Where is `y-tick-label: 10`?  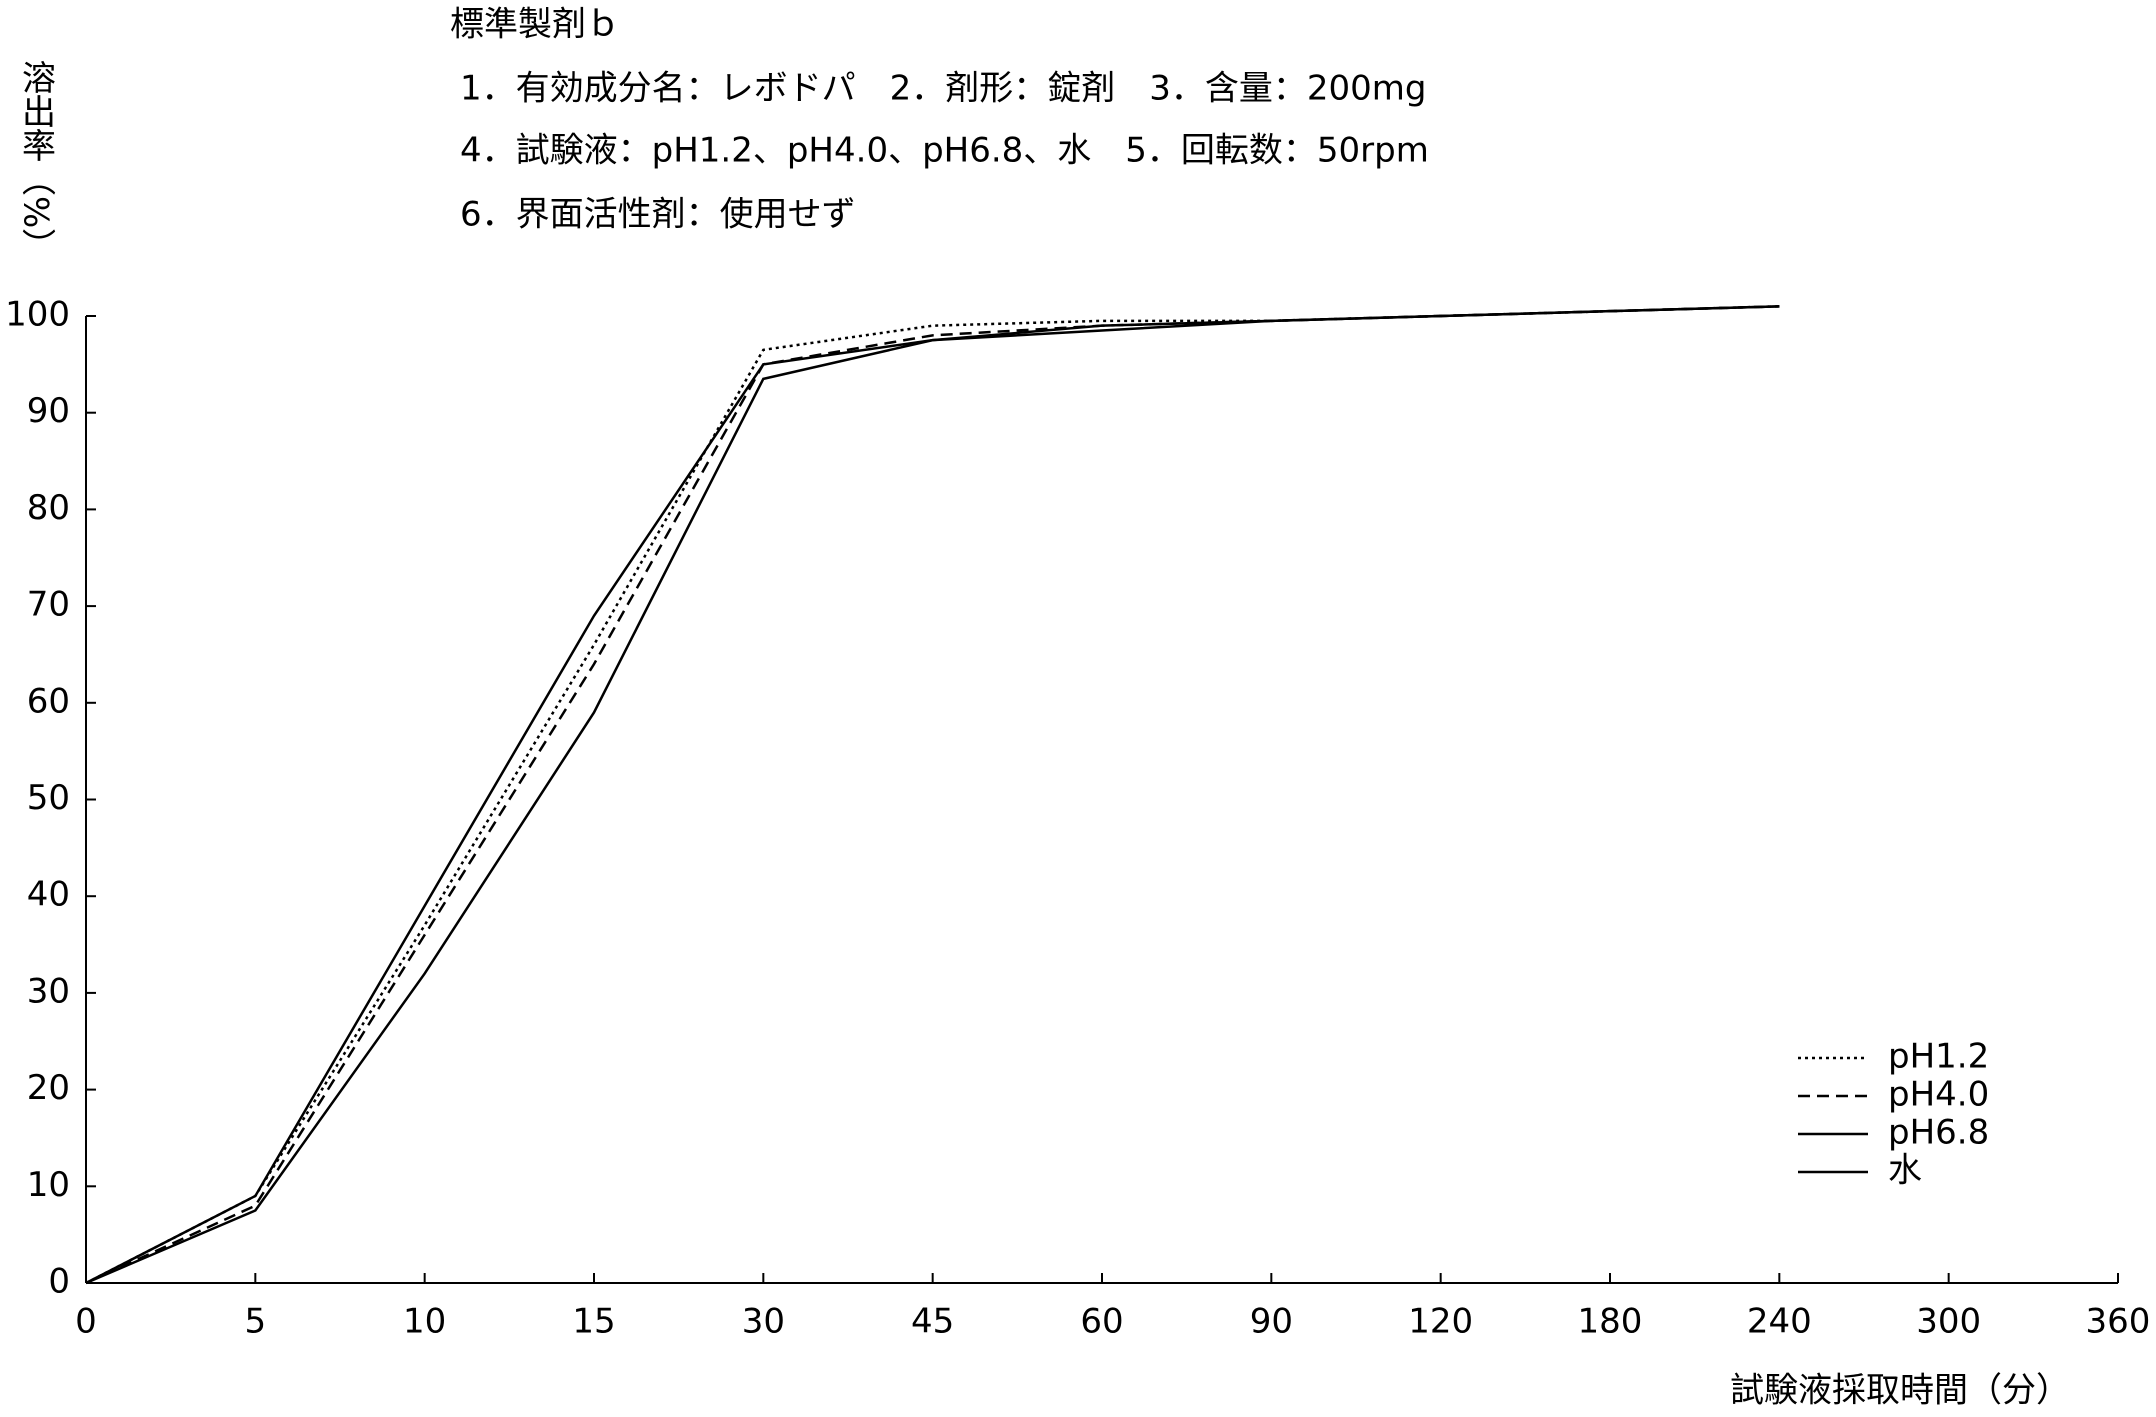 y-tick-label: 10 is located at coordinates (48, 1185).